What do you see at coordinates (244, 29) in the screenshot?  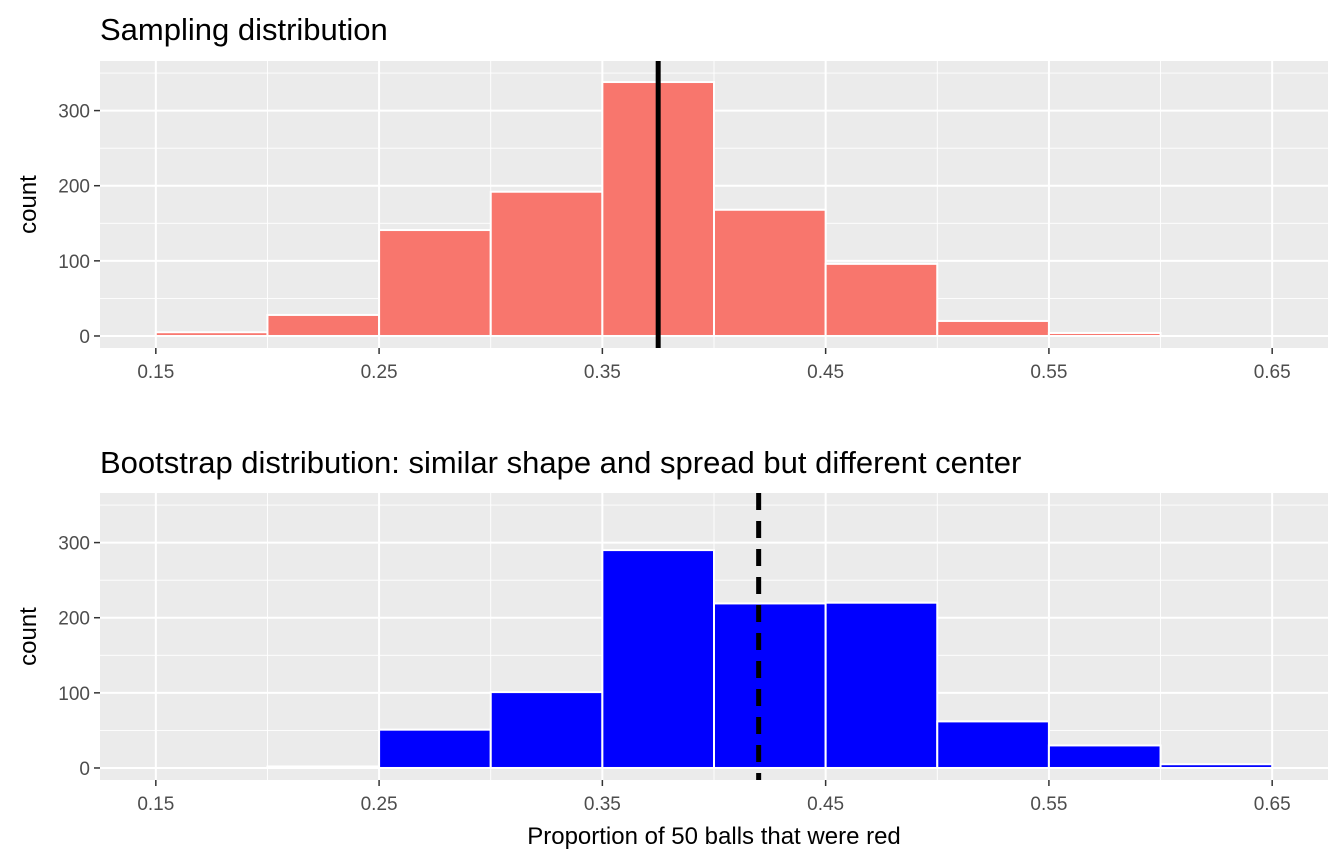 I see `chart-title: Sampling distribution` at bounding box center [244, 29].